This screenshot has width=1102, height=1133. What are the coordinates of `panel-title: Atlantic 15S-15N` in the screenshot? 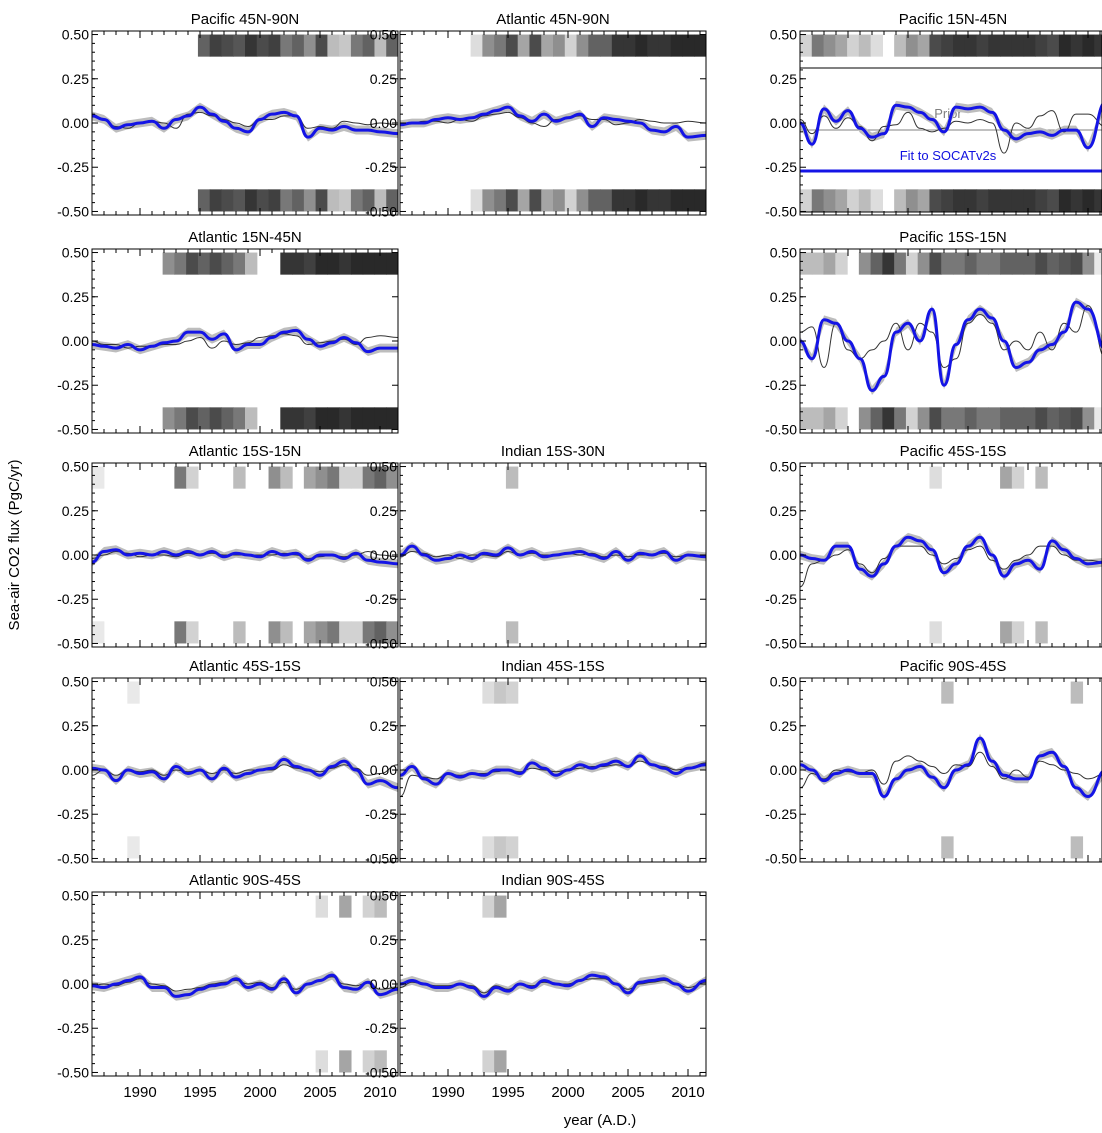 It's located at (245, 451).